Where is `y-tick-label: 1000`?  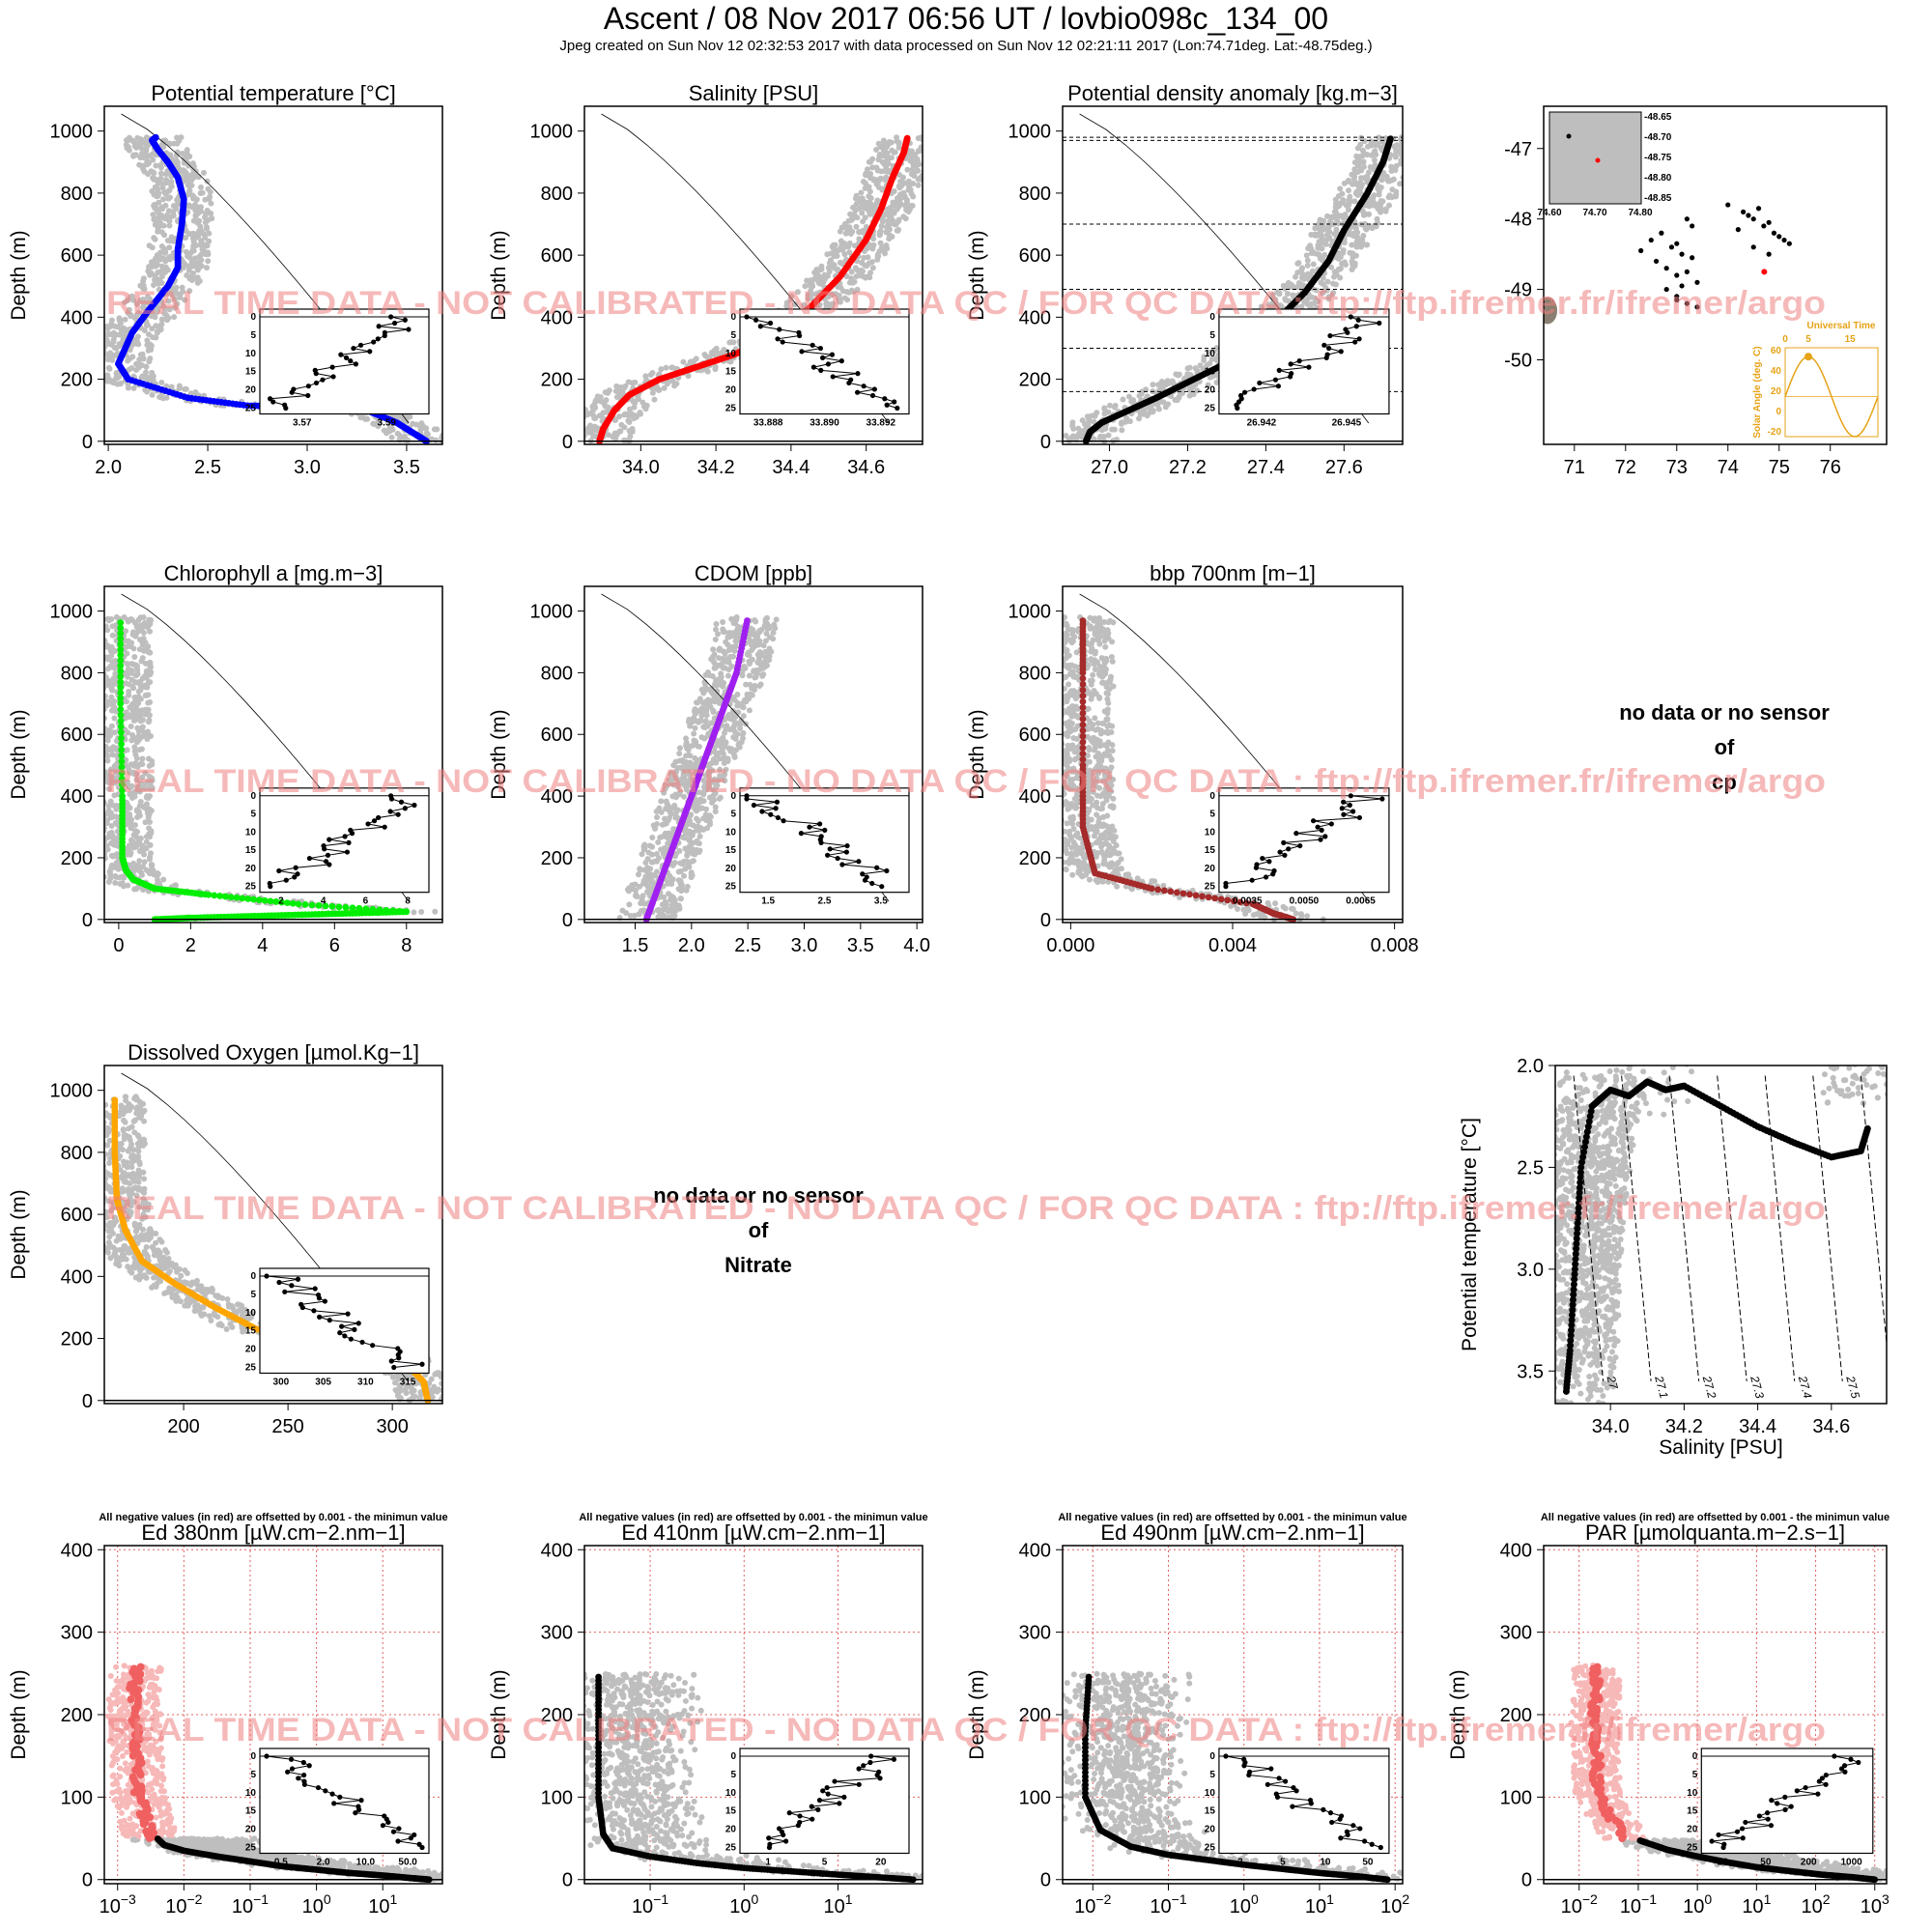
y-tick-label: 1000 is located at coordinates (552, 132).